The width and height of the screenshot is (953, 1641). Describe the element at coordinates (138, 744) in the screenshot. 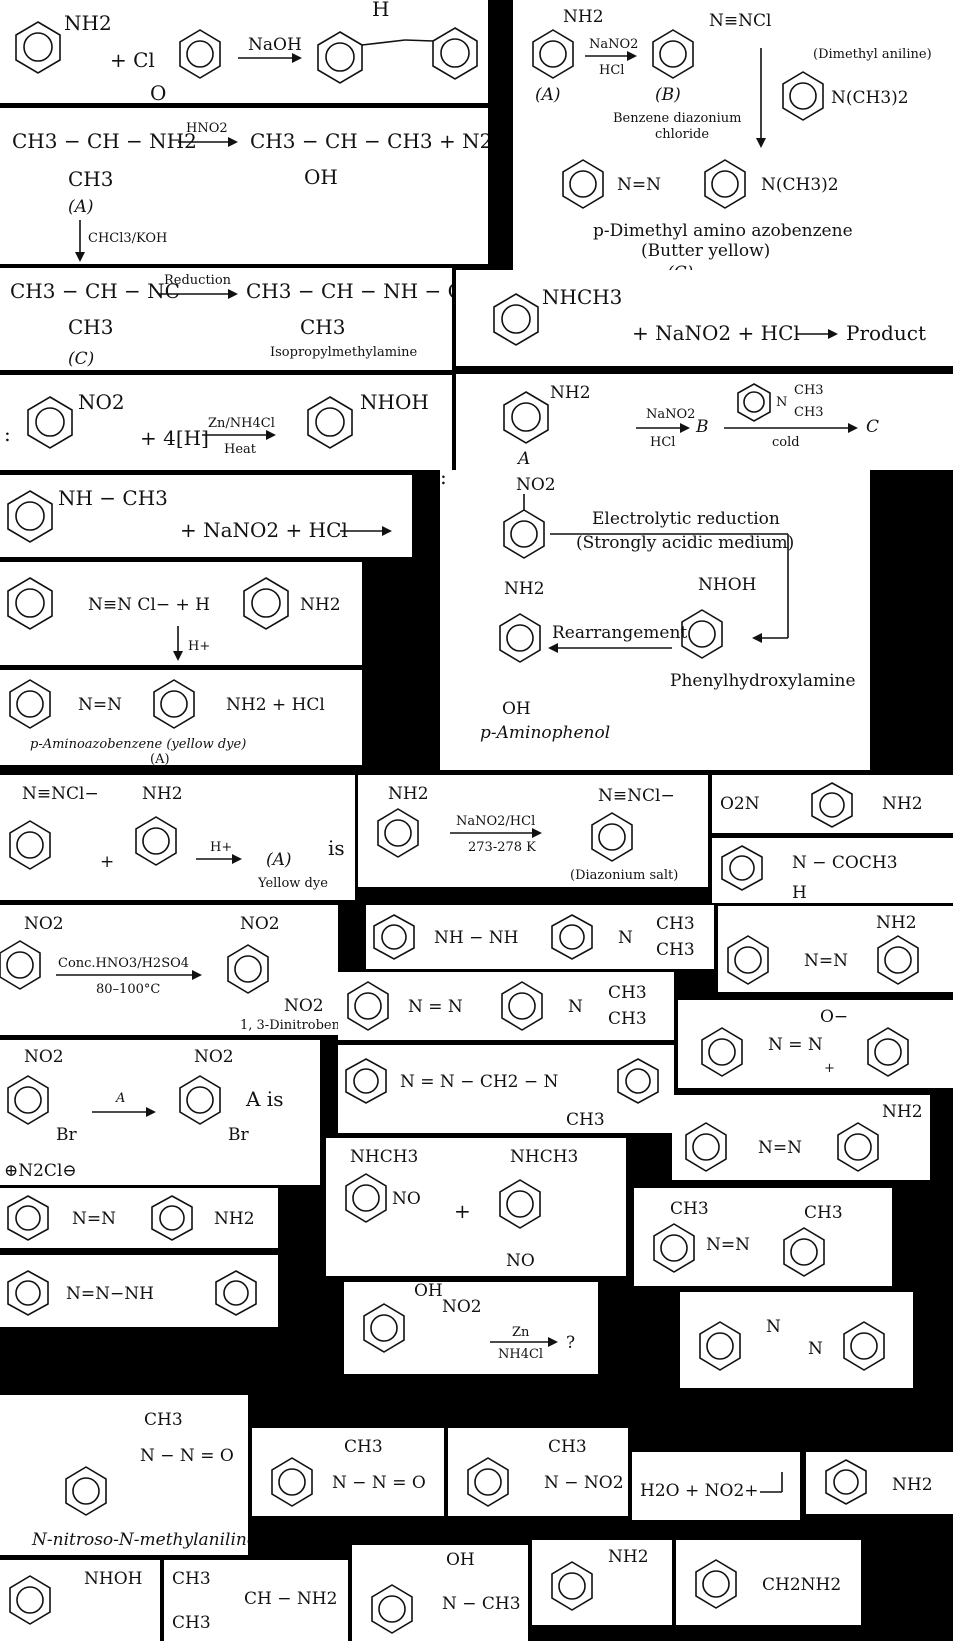

I see `product-name: p-Aminoazobenzene (yellow dye)` at that location.